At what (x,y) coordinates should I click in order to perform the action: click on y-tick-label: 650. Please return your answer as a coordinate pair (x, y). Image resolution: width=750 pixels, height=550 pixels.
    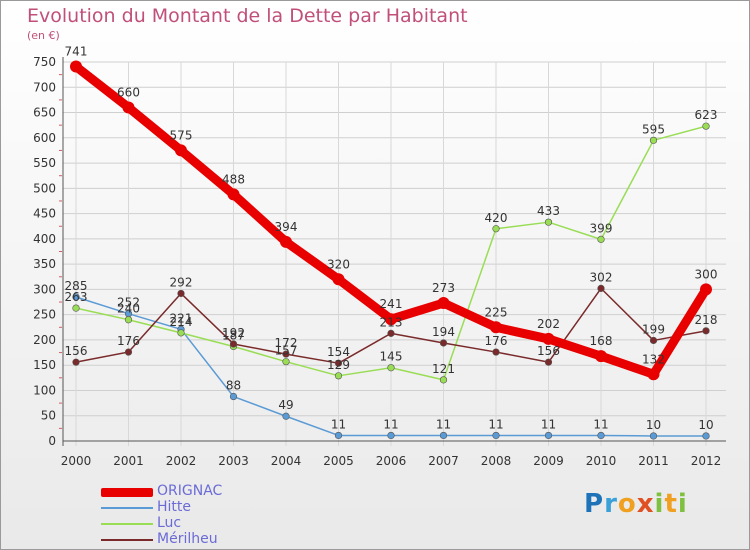
    Looking at the image, I should click on (44, 113).